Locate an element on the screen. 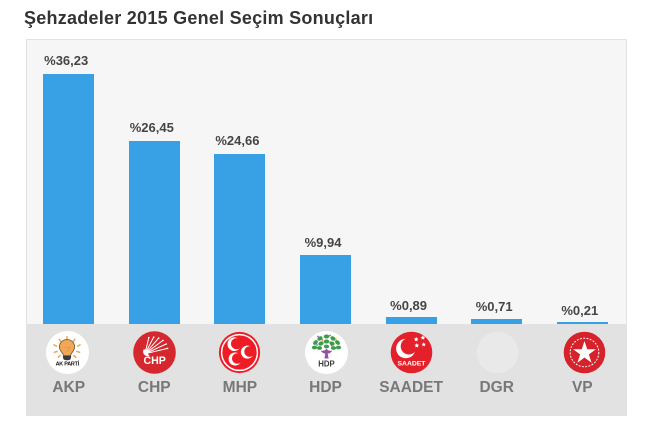 This screenshot has height=432, width=650. svg-text: CHP is located at coordinates (155, 361).